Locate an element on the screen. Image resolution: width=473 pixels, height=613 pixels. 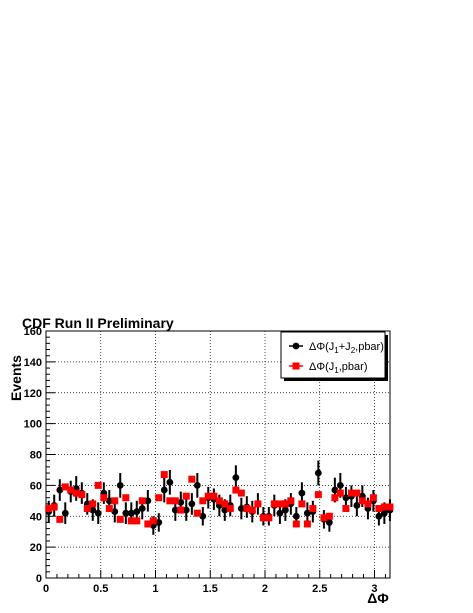
y-tick-label: 60 is located at coordinates (36, 486).